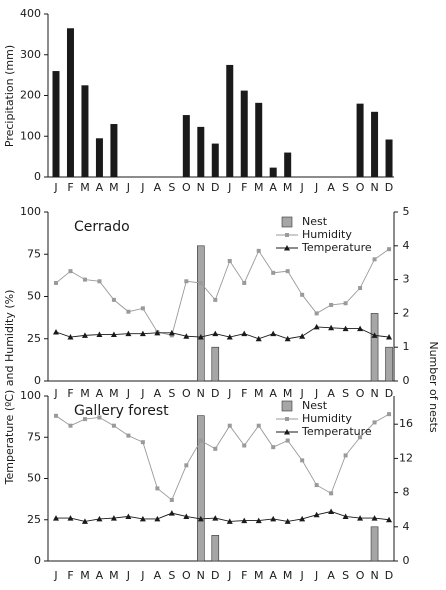  Describe the element at coordinates (374, 544) in the screenshot. I see `nest-bar` at that location.